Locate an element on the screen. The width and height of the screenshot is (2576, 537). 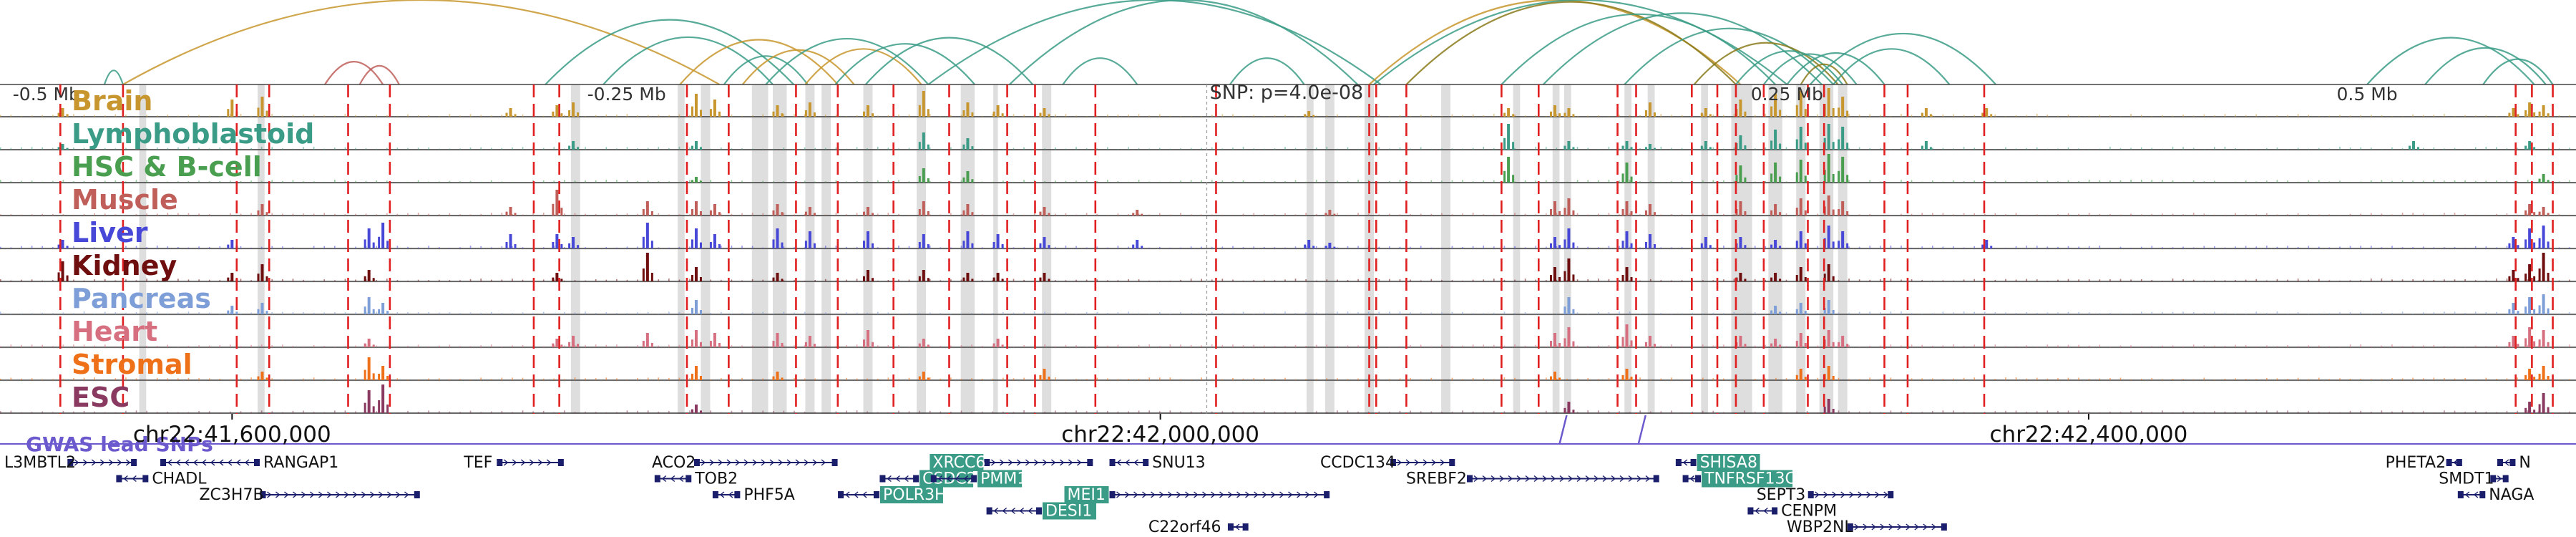
loop-arc is located at coordinates (2485, 66).